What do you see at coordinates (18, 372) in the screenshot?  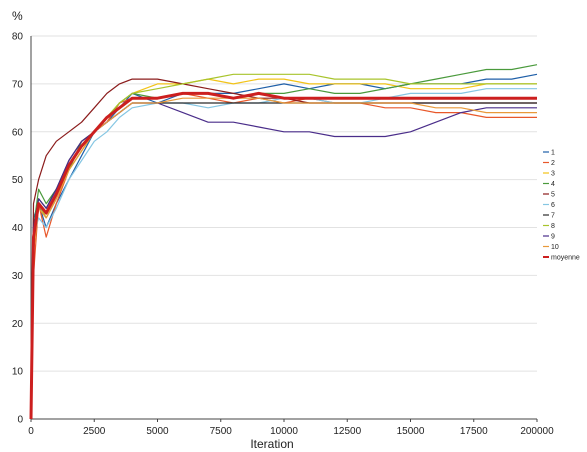 I see `y-tick-label: 10` at bounding box center [18, 372].